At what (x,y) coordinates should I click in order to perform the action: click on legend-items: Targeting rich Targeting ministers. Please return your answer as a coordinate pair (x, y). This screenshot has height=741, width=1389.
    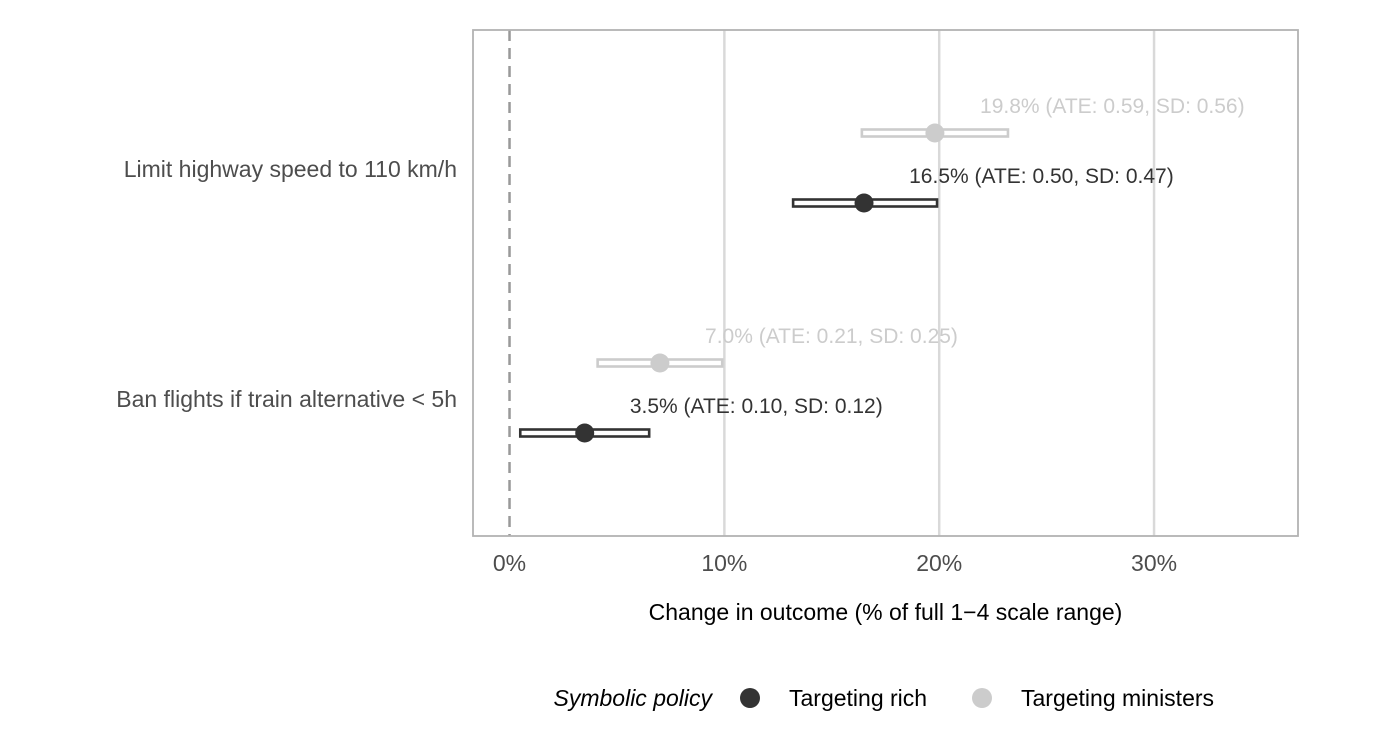
    Looking at the image, I should click on (977, 698).